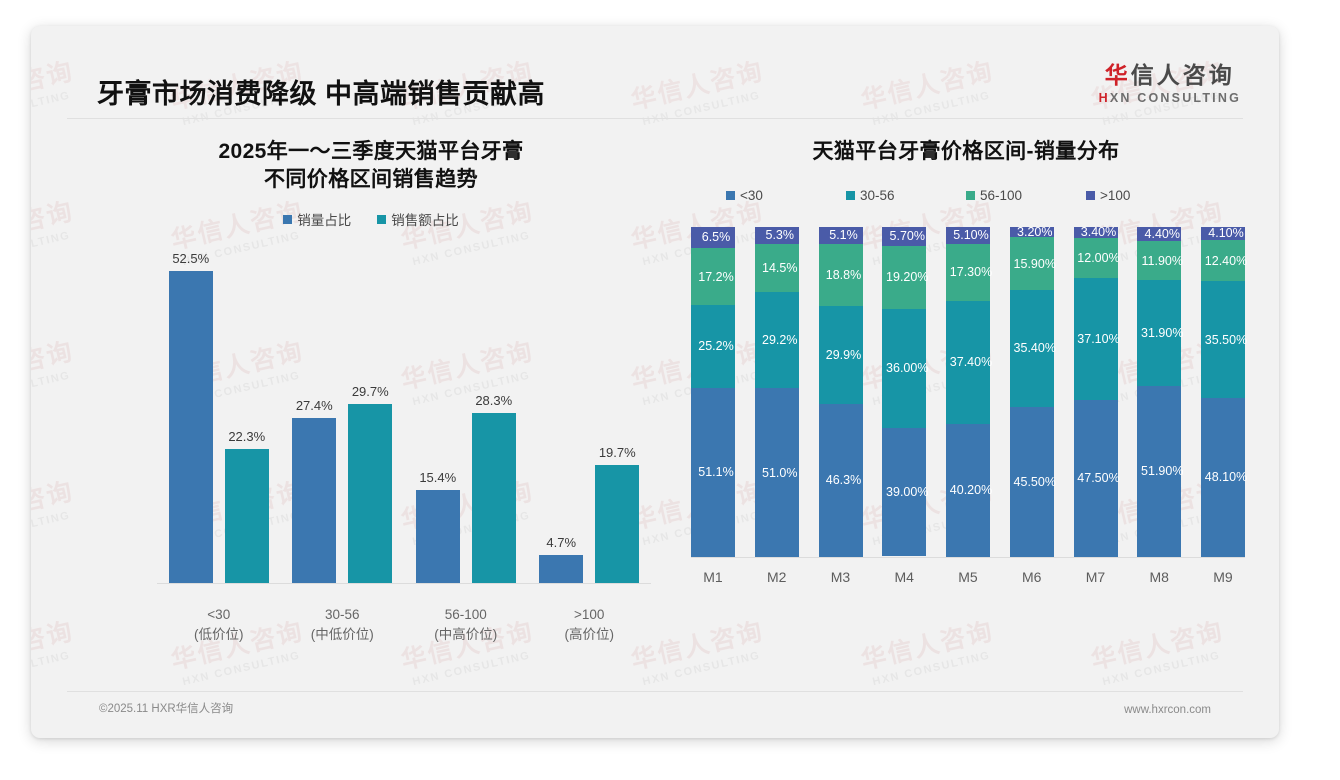 The image size is (1340, 780). I want to click on footer-website: www.hxrcon.com, so click(1167, 710).